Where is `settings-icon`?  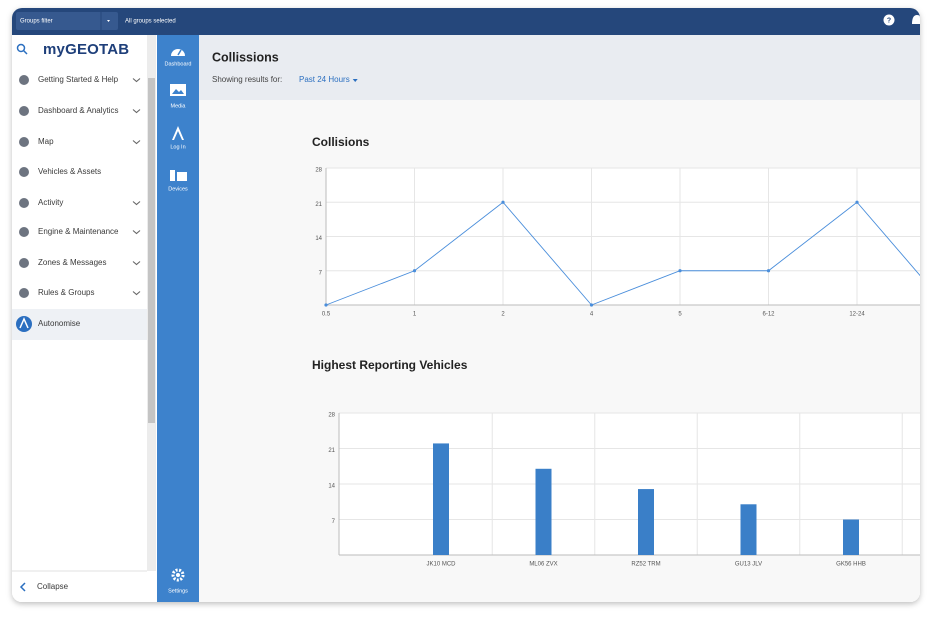 settings-icon is located at coordinates (178, 575).